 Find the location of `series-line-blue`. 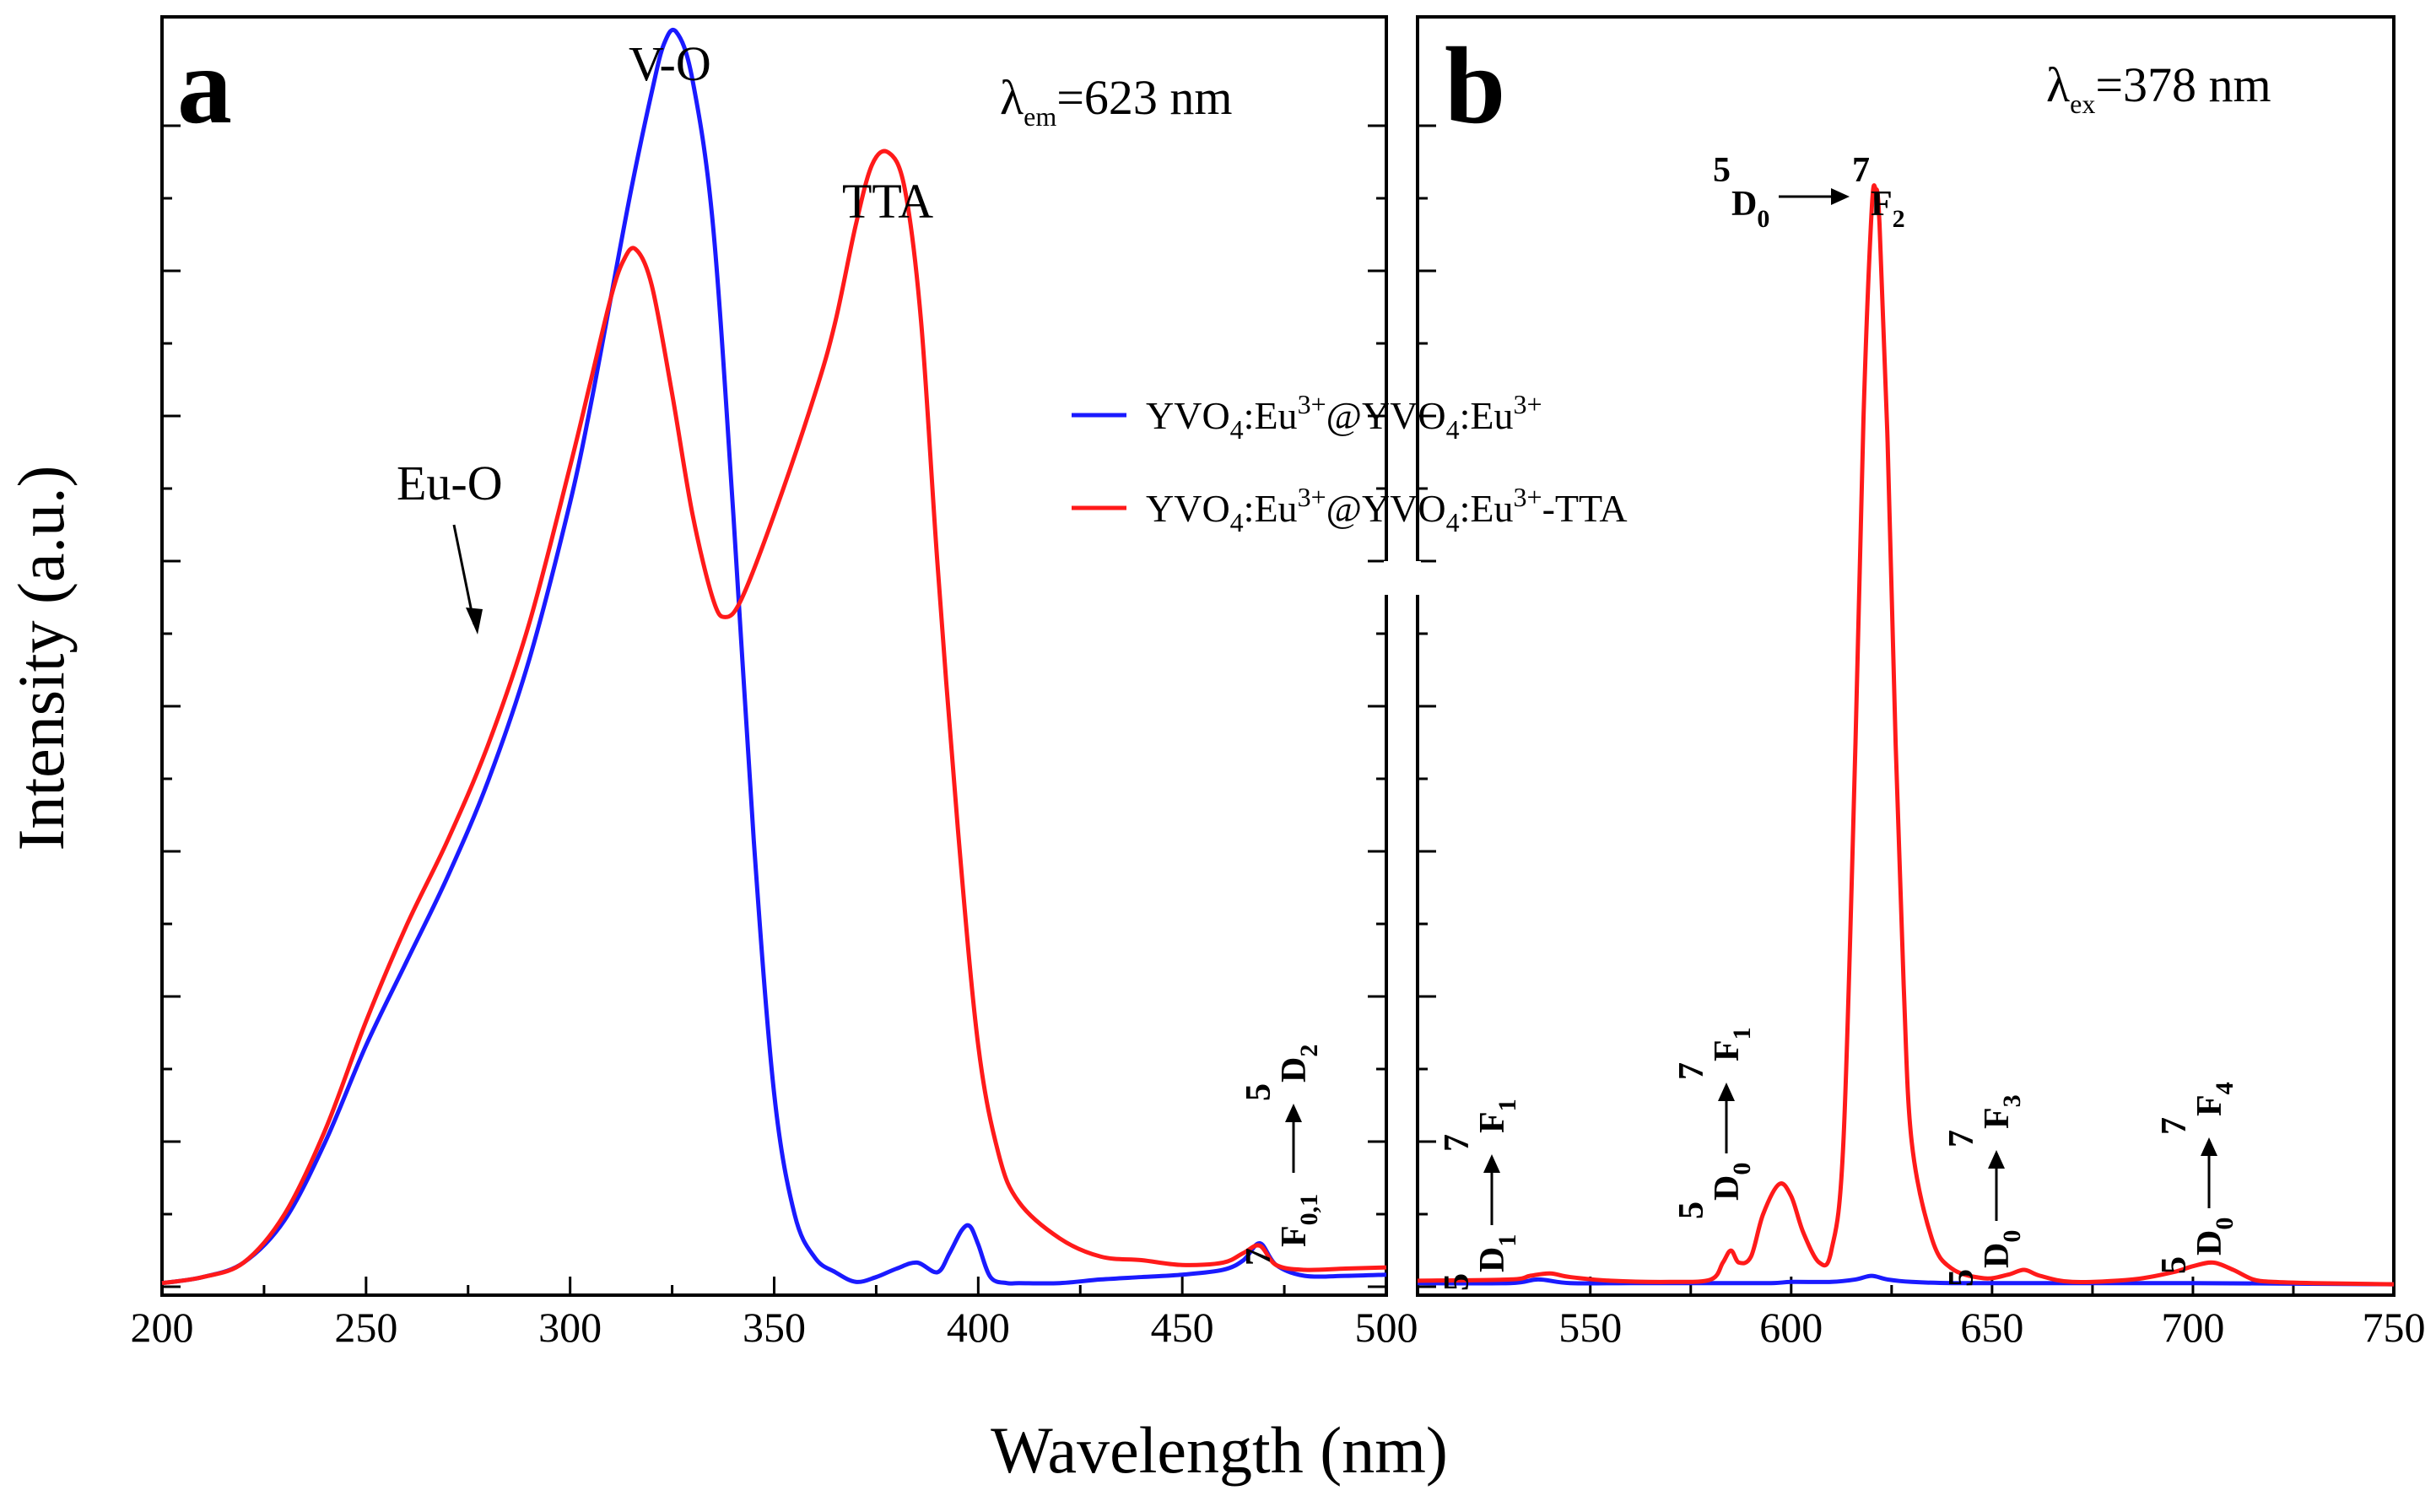

series-line-blue is located at coordinates (1906, 1280).